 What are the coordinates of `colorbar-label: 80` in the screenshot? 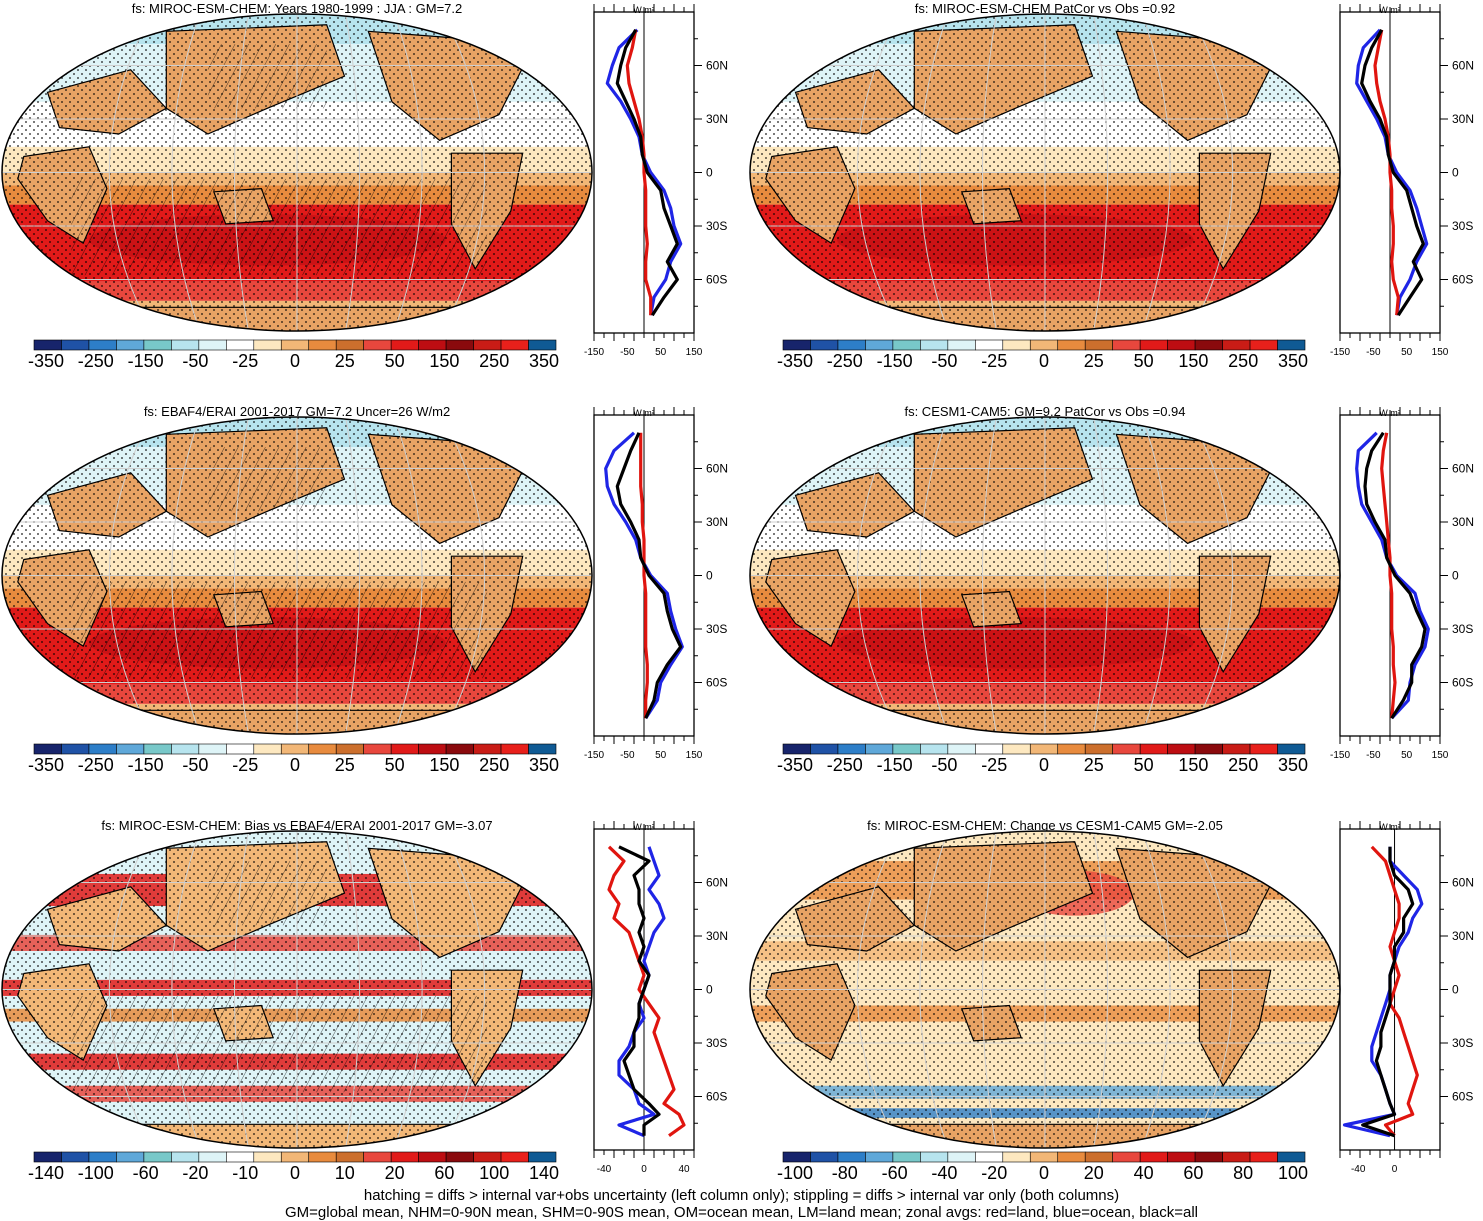 It's located at (1243, 1173).